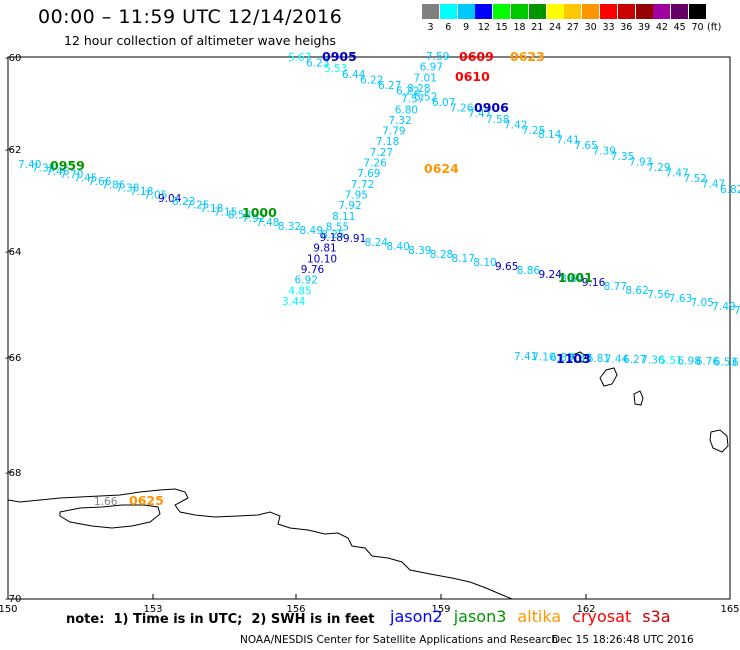 The image size is (740, 650). Describe the element at coordinates (13, 58) in the screenshot. I see `lat-label: -60` at that location.